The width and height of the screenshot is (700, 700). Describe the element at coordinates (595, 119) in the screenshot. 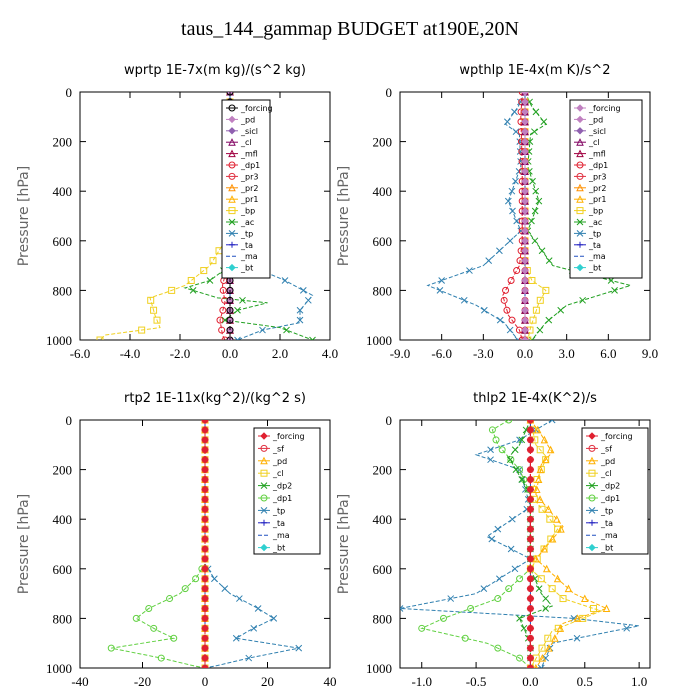

I see `legend-label: _pd` at that location.